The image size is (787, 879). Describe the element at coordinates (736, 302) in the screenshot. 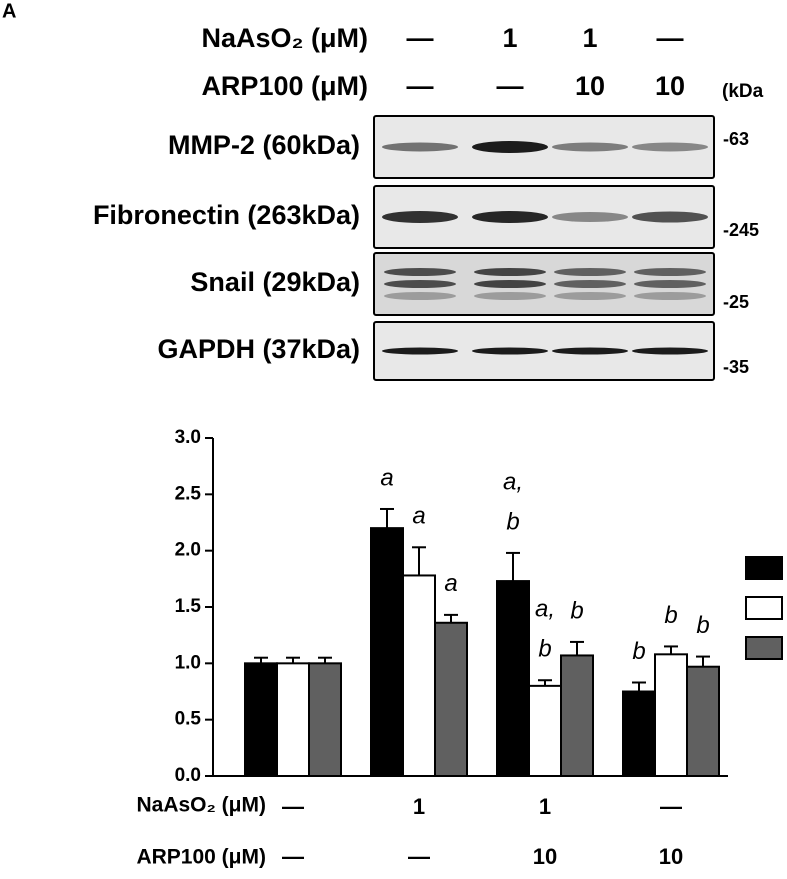

I see `blot-marker: -25` at that location.